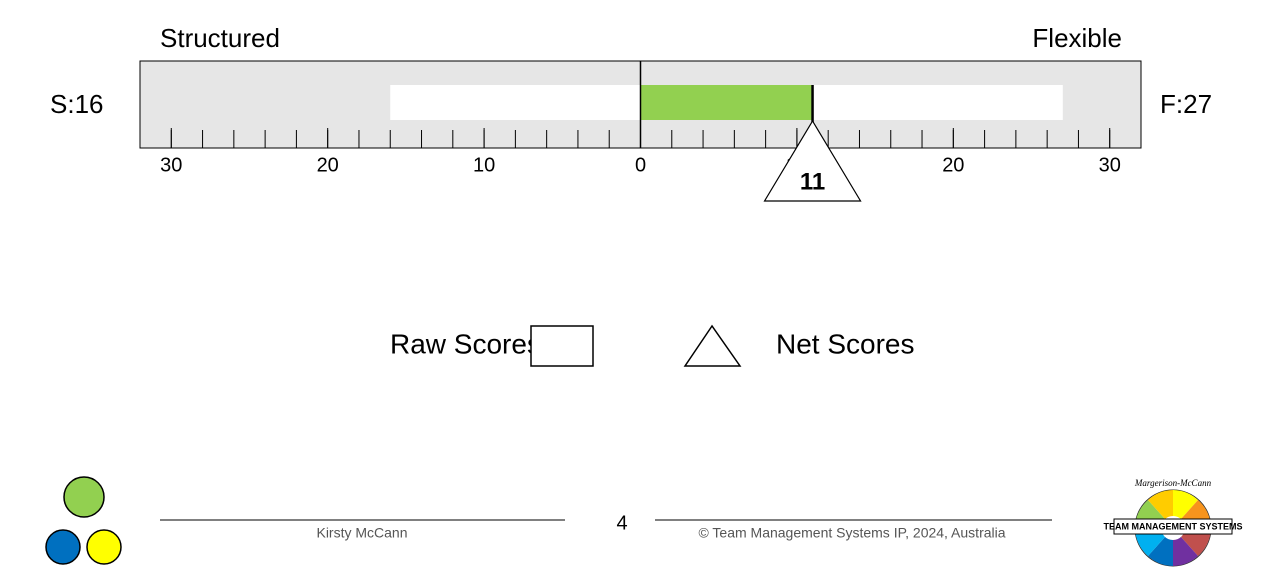 The height and width of the screenshot is (586, 1278). I want to click on legend-net-label: Net Scores, so click(845, 343).